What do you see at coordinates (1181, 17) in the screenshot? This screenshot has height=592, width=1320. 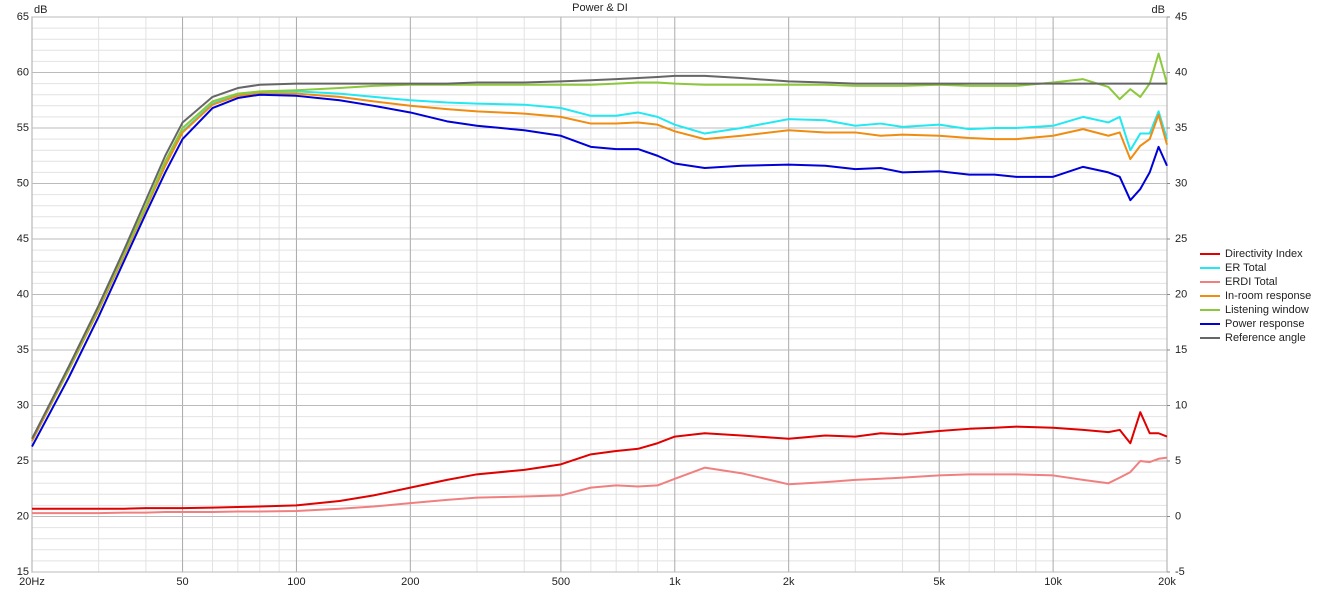 I see `y2-tick-label: 45` at bounding box center [1181, 17].